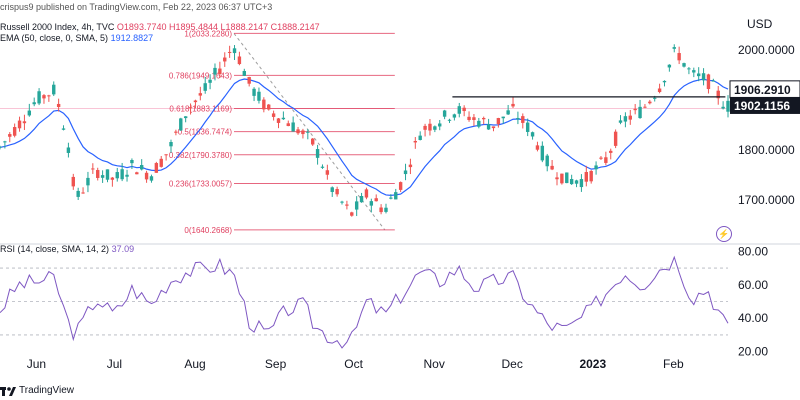  I want to click on fib-level-label: 1(2033.2280), so click(208, 33).